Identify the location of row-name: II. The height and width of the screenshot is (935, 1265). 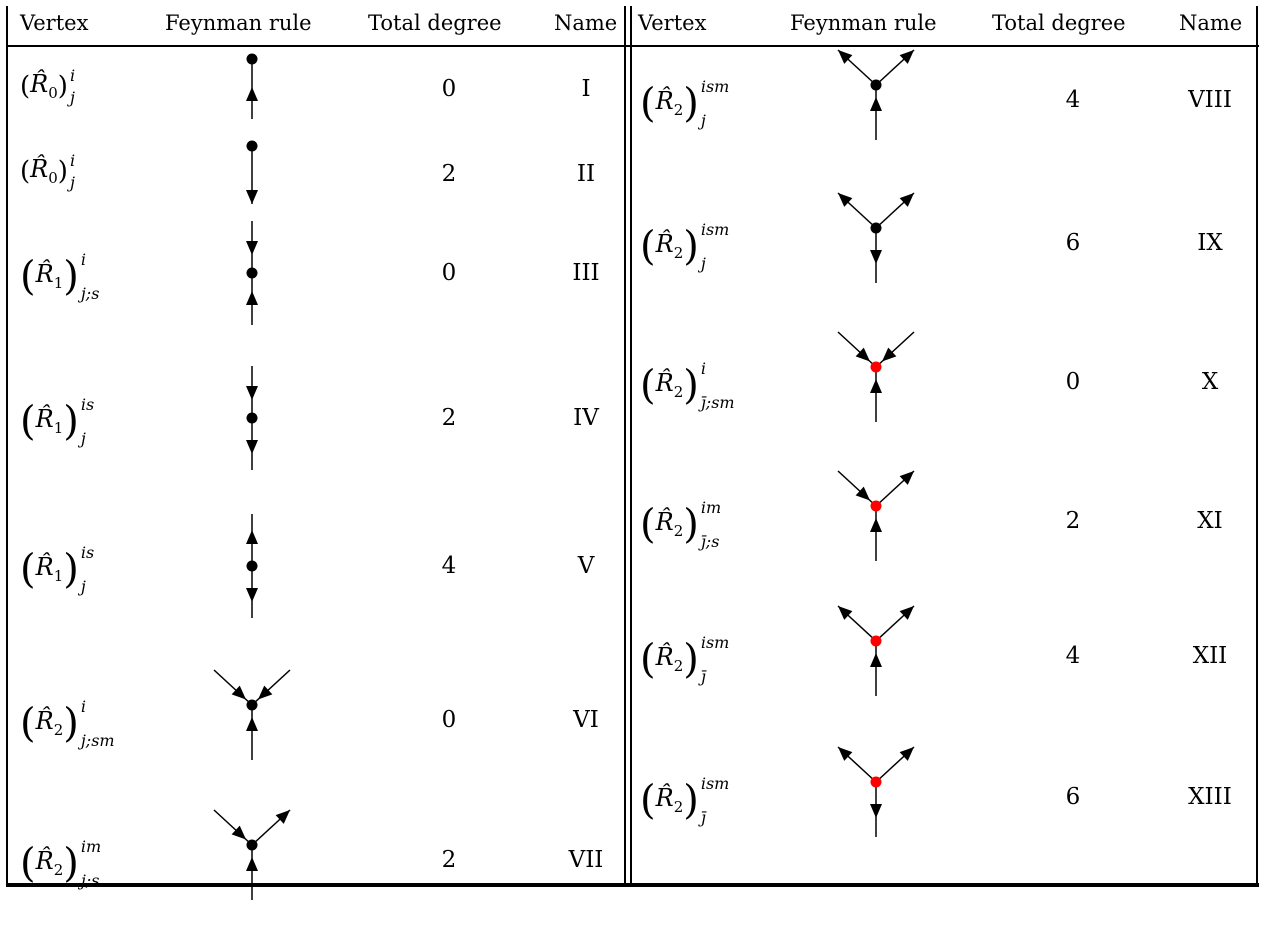
(586, 174).